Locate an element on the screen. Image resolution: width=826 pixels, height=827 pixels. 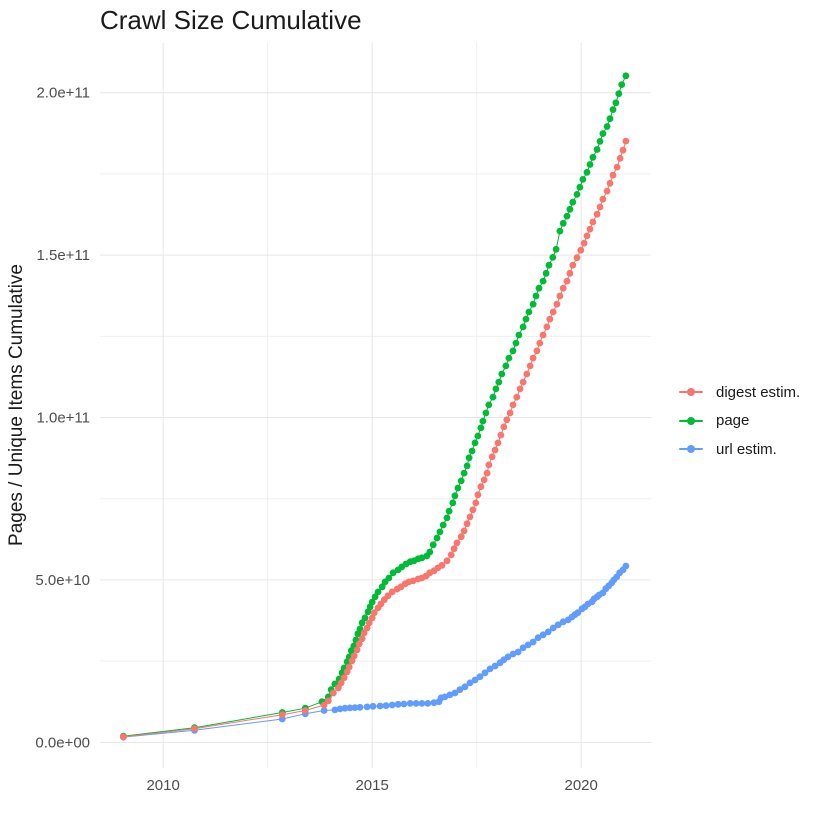
legend: digest estim. page url estim. is located at coordinates (738, 421).